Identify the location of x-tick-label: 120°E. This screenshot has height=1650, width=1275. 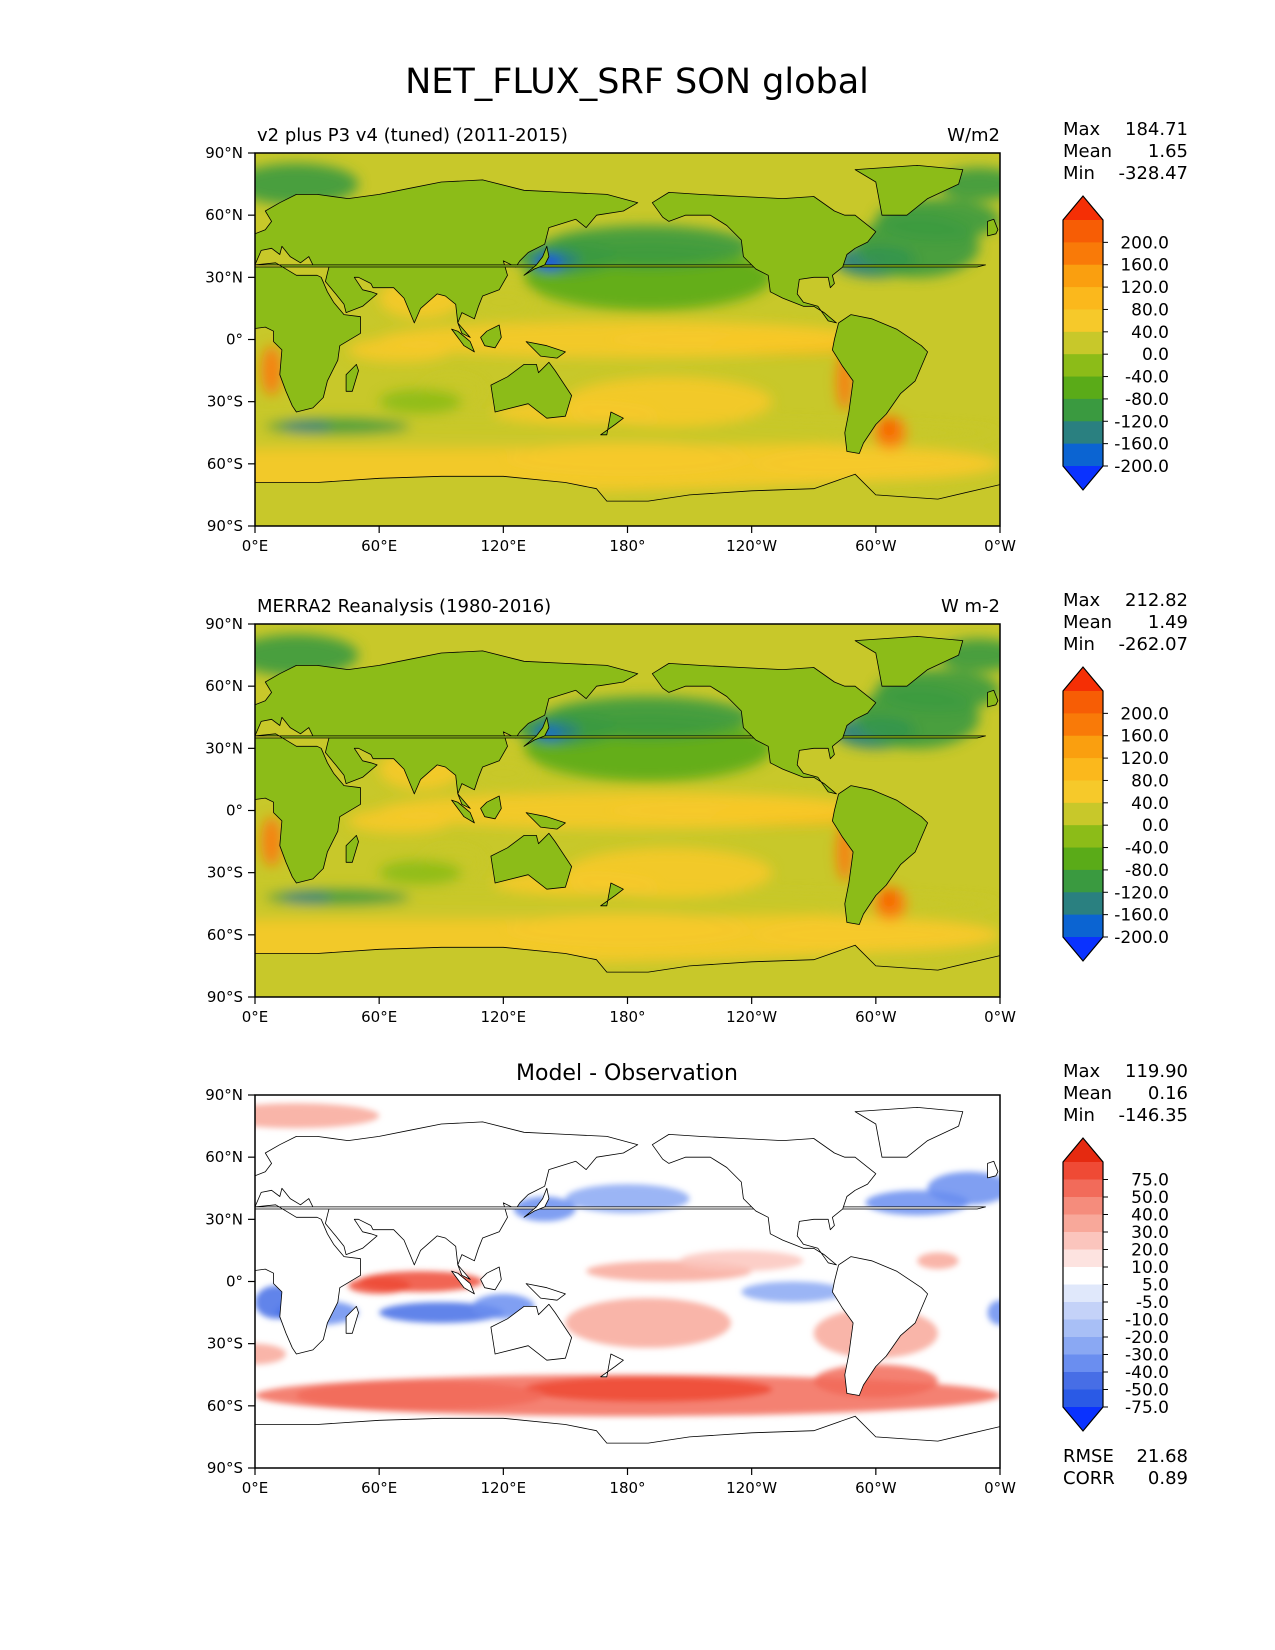
(504, 1488).